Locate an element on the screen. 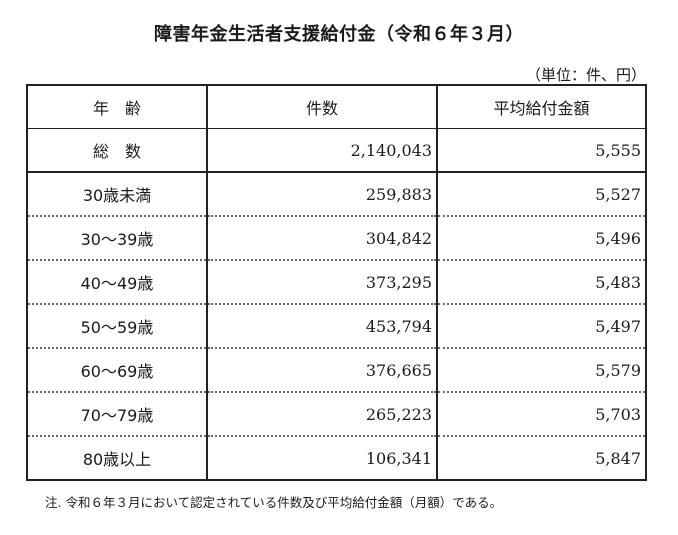  table-row: 30～39歳 304,842 5,496 is located at coordinates (336, 238).